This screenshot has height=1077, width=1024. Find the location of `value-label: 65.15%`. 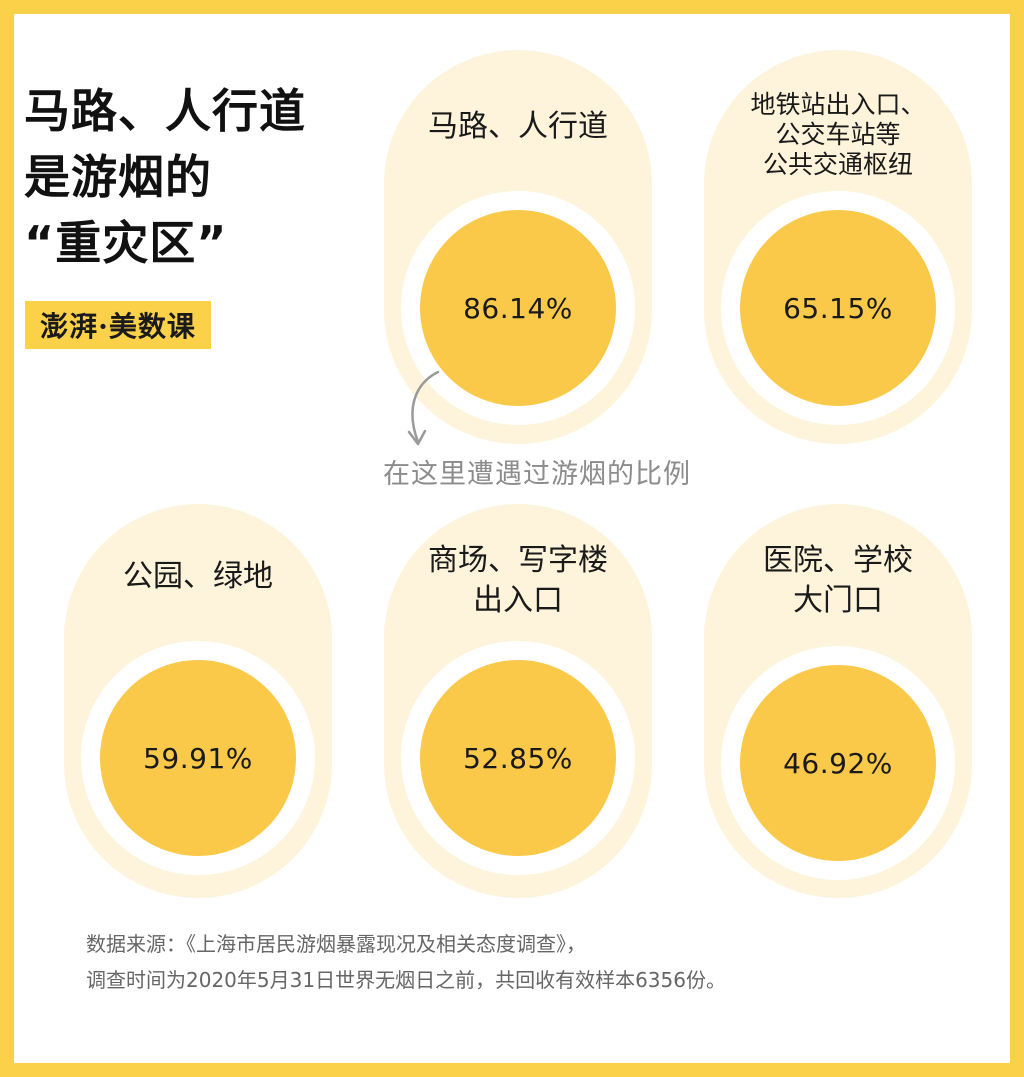

value-label: 65.15% is located at coordinates (838, 308).